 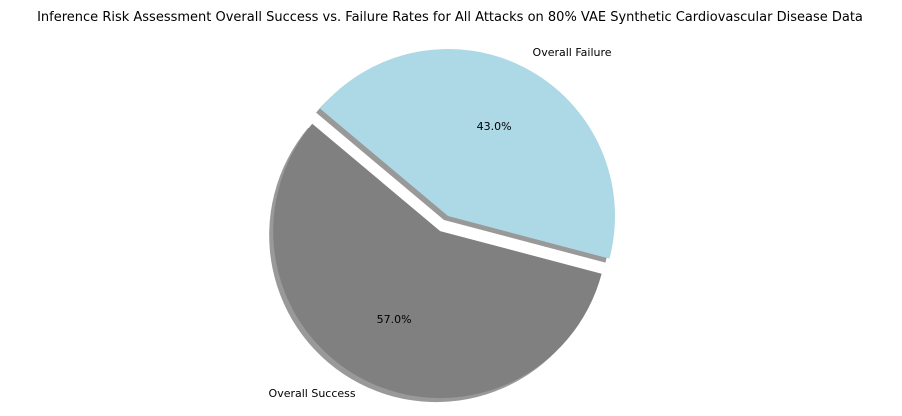 I want to click on slice-label: Overall Success, so click(x=312, y=393).